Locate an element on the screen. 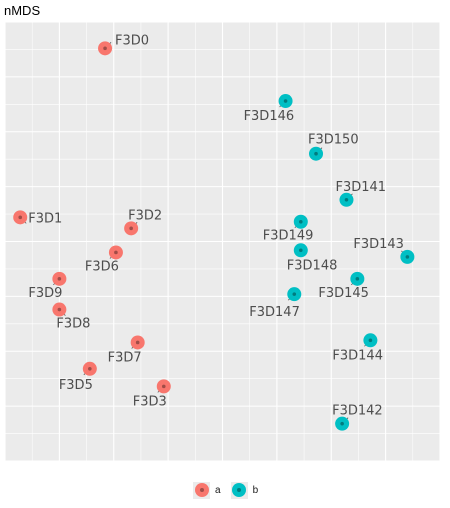 This screenshot has height=508, width=450. point-label: F3D147 is located at coordinates (274, 312).